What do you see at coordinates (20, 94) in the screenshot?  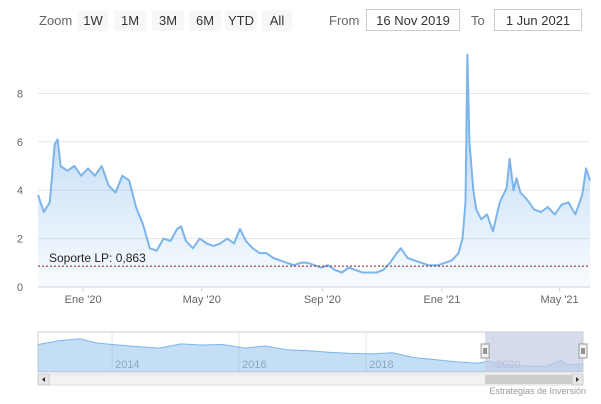 I see `y-tick-label: 8` at bounding box center [20, 94].